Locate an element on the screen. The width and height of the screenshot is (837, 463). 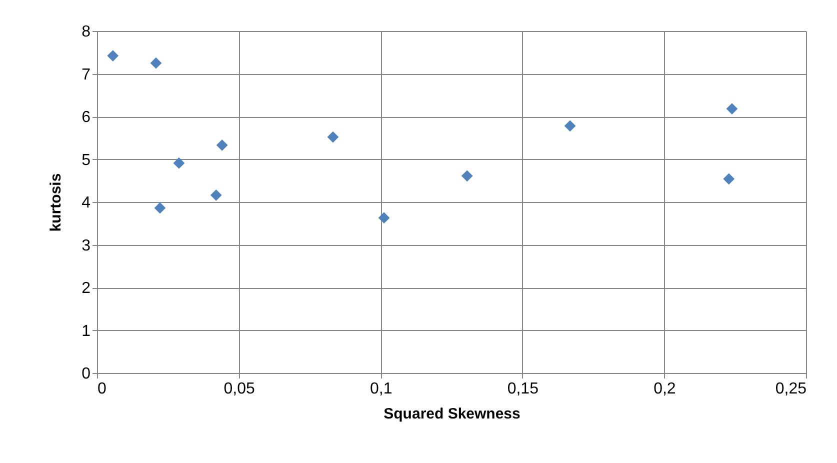
y-tick-label: 6 is located at coordinates (86, 117).